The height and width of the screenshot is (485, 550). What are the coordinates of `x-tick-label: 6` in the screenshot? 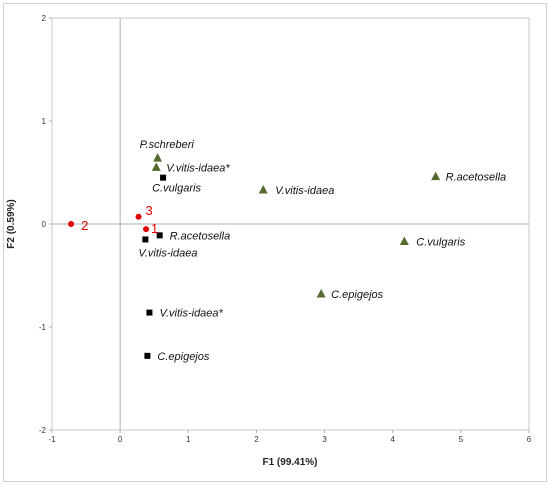 It's located at (529, 439).